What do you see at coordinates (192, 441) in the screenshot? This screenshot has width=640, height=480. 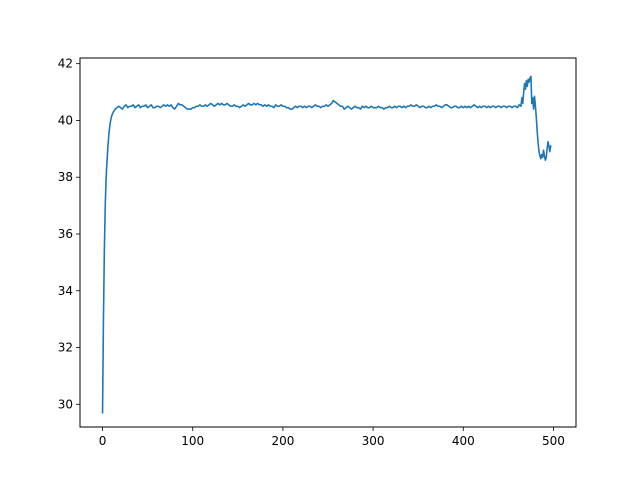 I see `x-tick-label-1: 100` at bounding box center [192, 441].